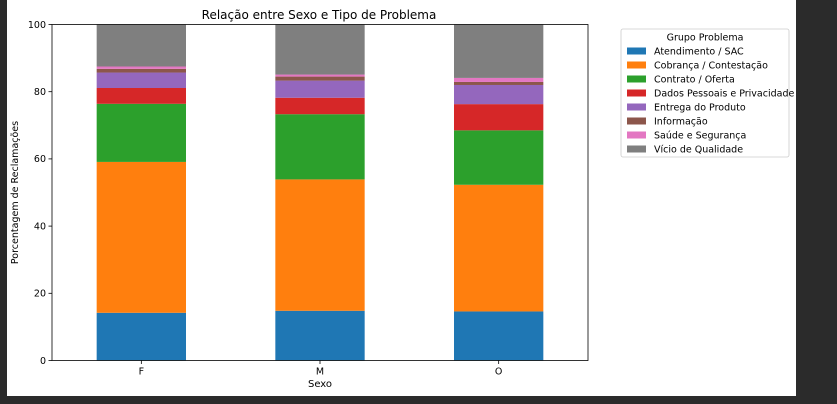  I want to click on y-tick-label: 80, so click(40, 92).